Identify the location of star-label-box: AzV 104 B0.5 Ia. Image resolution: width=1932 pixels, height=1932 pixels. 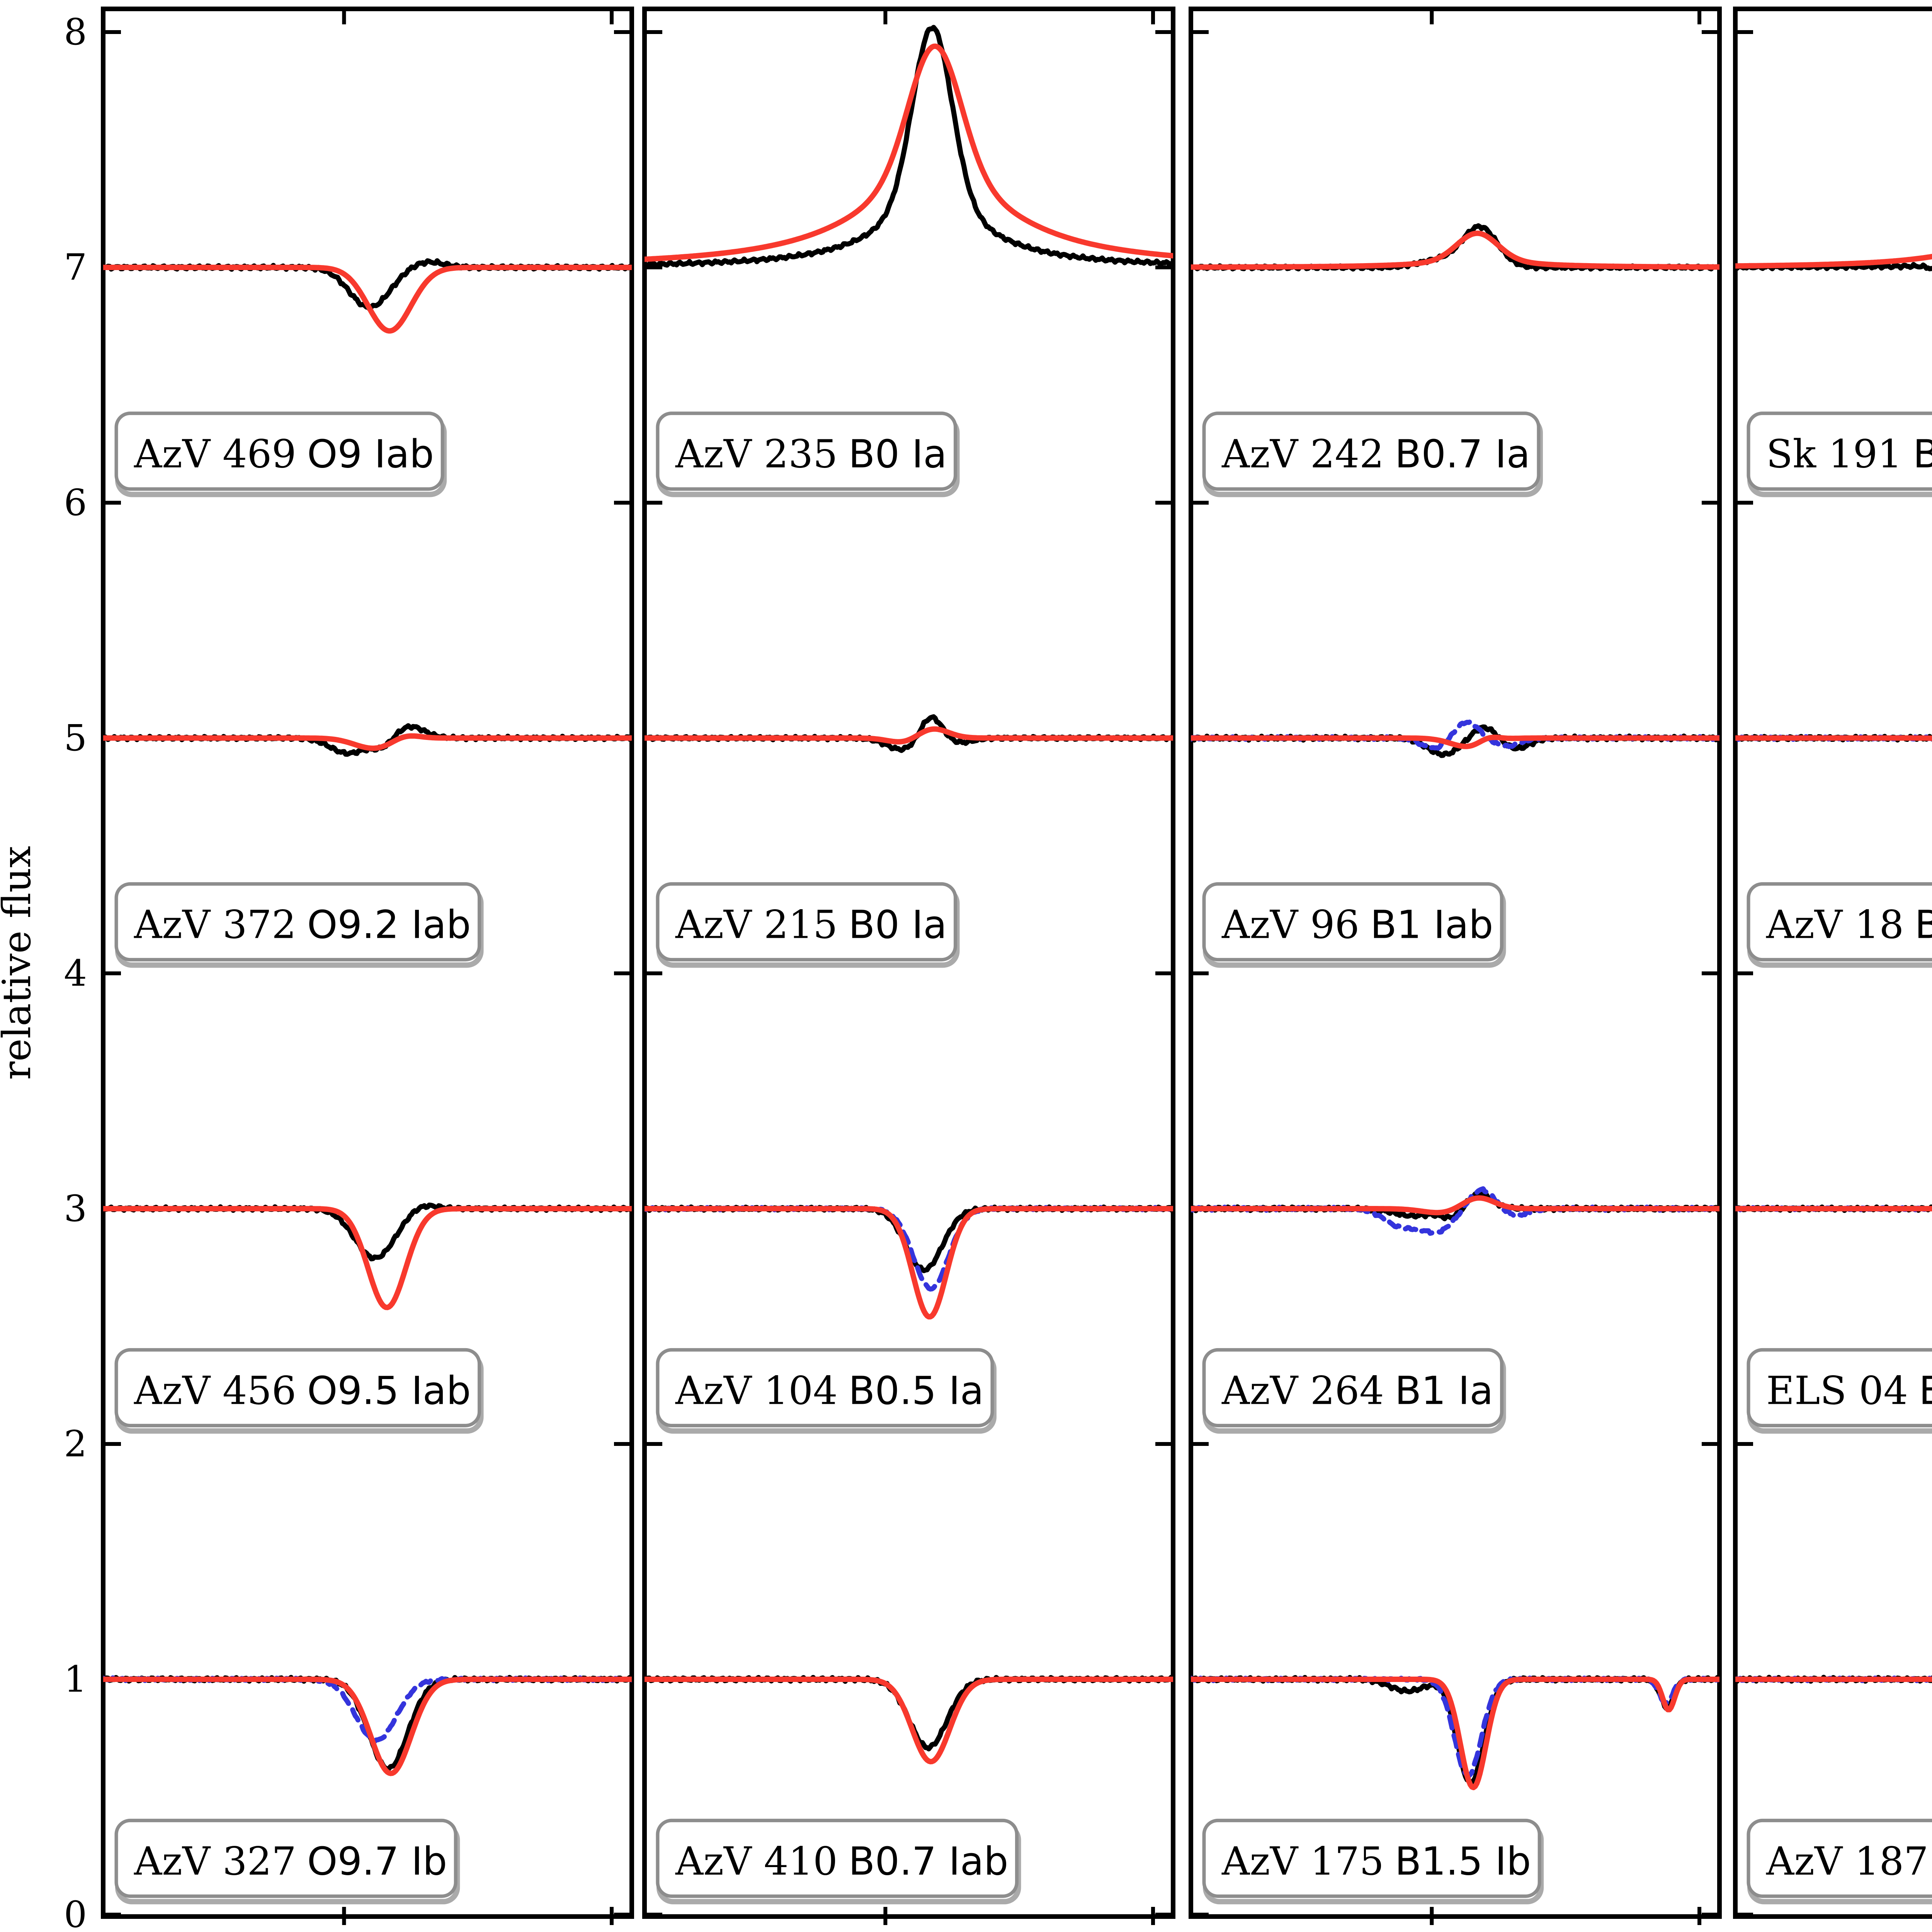
(827, 1391).